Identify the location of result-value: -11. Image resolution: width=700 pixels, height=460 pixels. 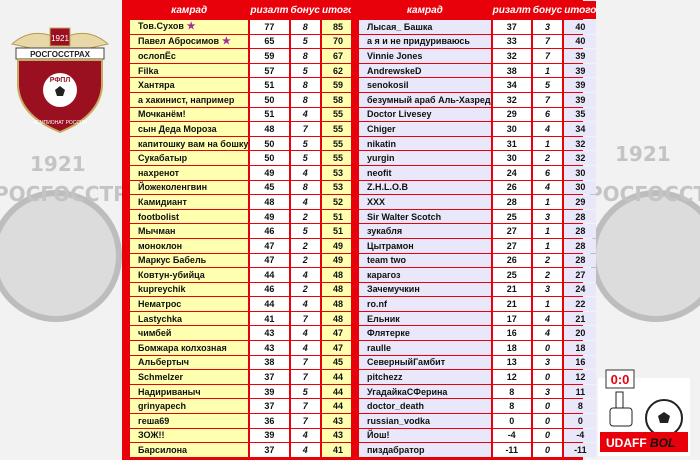
(511, 450).